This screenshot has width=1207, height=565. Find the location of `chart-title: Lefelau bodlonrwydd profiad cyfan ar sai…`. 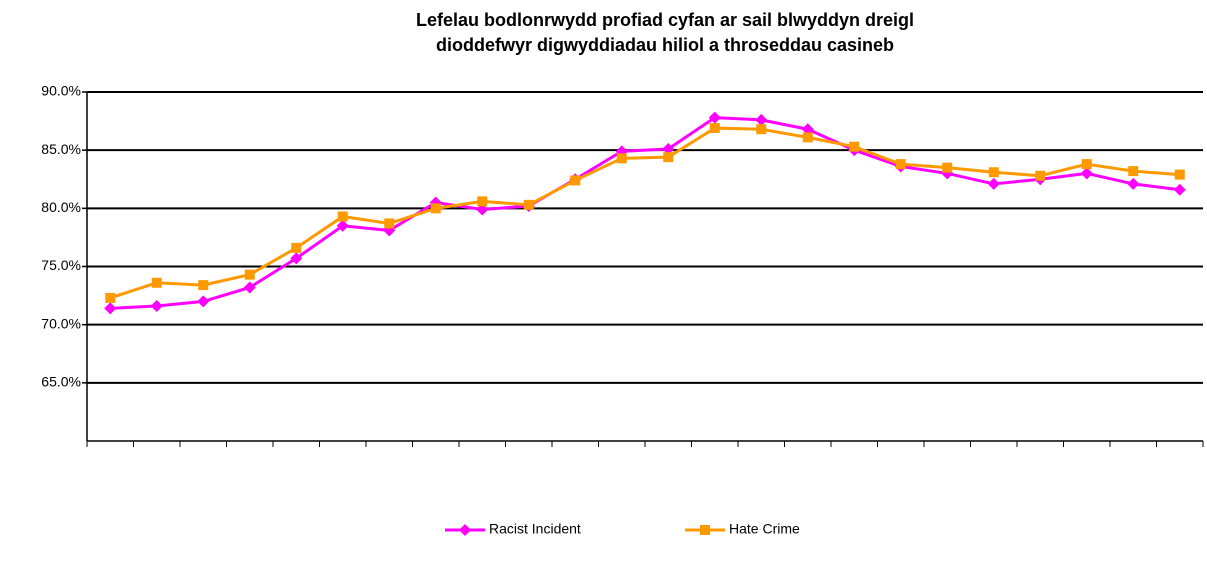

chart-title: Lefelau bodlonrwydd profiad cyfan ar sai… is located at coordinates (665, 20).